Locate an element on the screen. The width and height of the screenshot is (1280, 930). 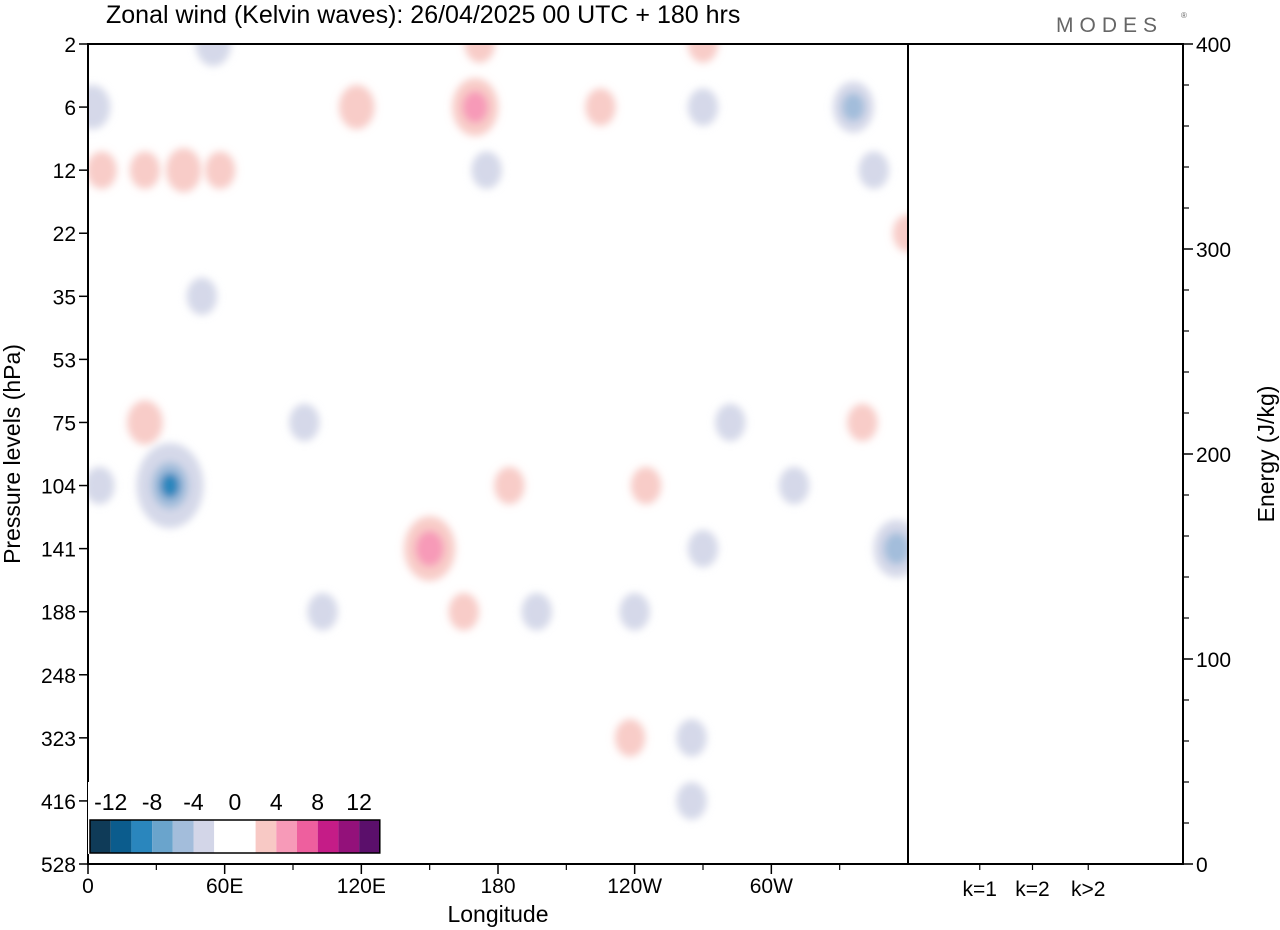
colorbar-label: 8 is located at coordinates (317, 802).